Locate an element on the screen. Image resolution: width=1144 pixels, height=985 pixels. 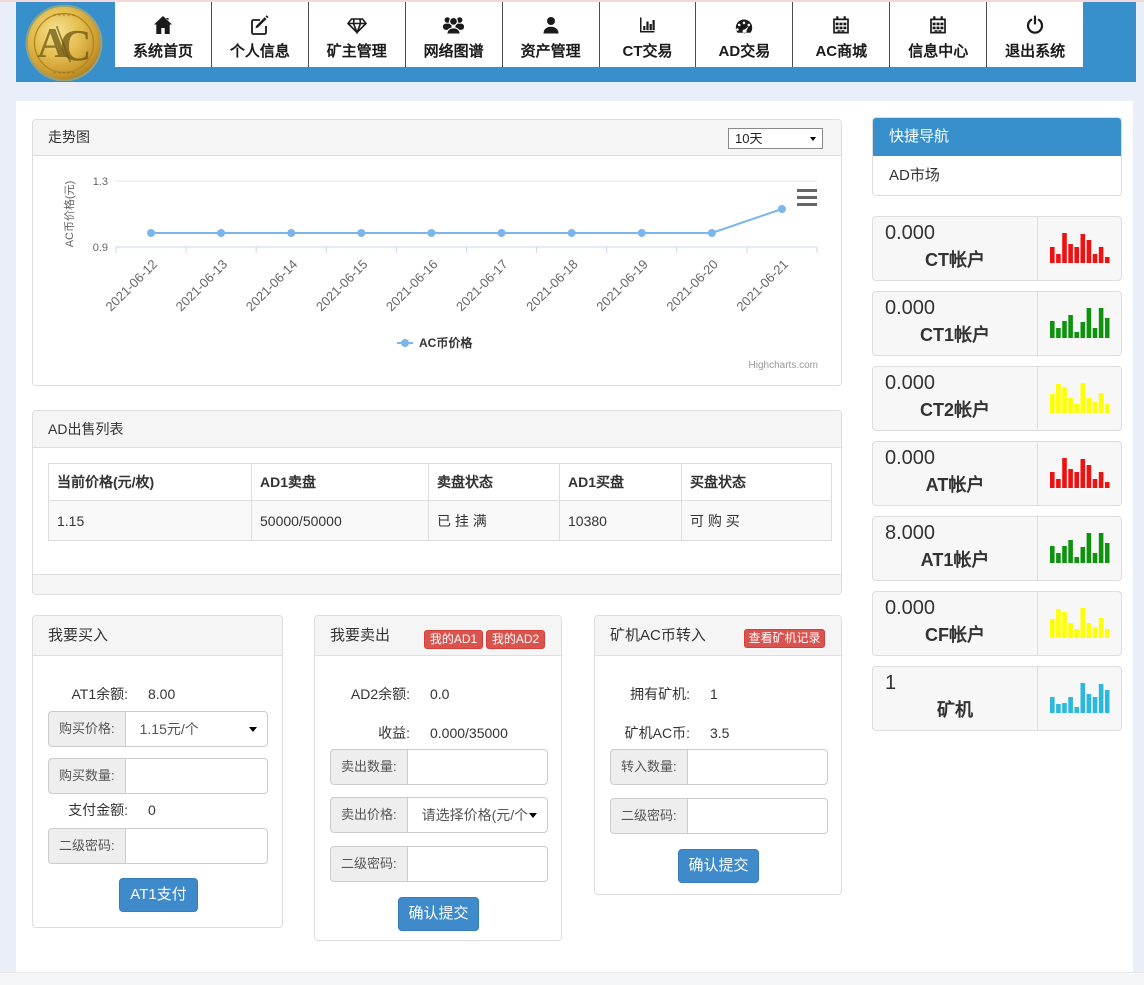
svg-text: C is located at coordinates (76, 45).